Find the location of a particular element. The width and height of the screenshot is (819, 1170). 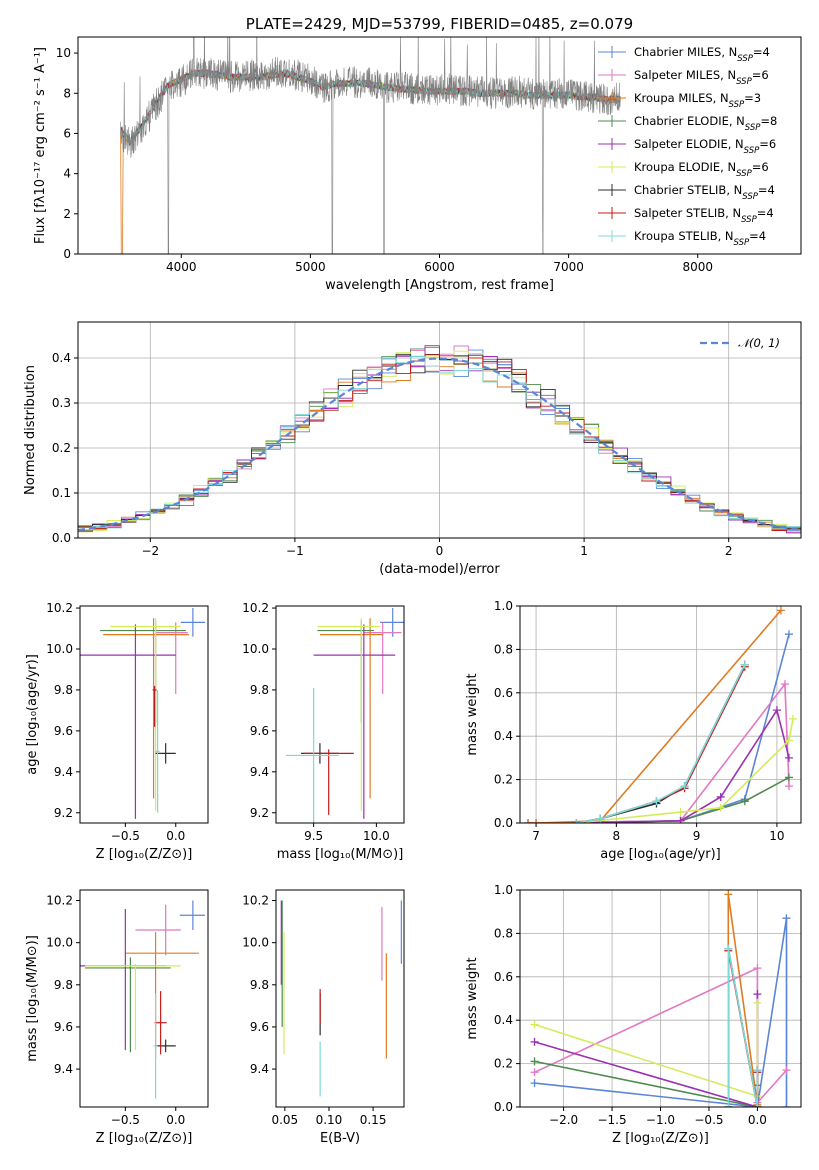

x-axis-label: (data-model)/error is located at coordinates (439, 569).